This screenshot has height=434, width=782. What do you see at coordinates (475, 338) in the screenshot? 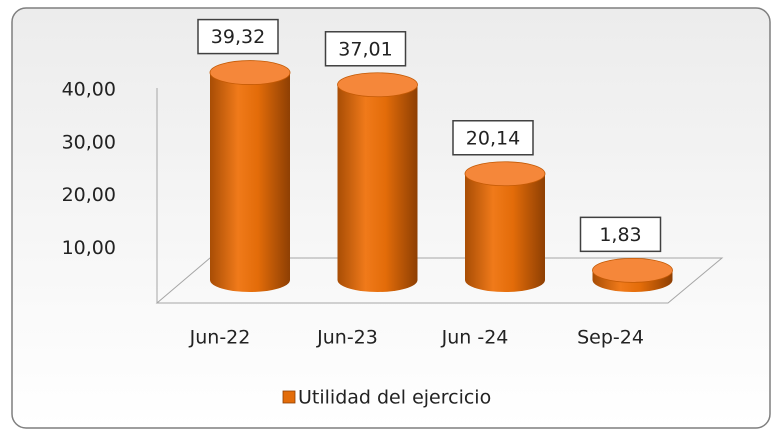
I see `x-tick-label: Jun -24` at bounding box center [475, 338].